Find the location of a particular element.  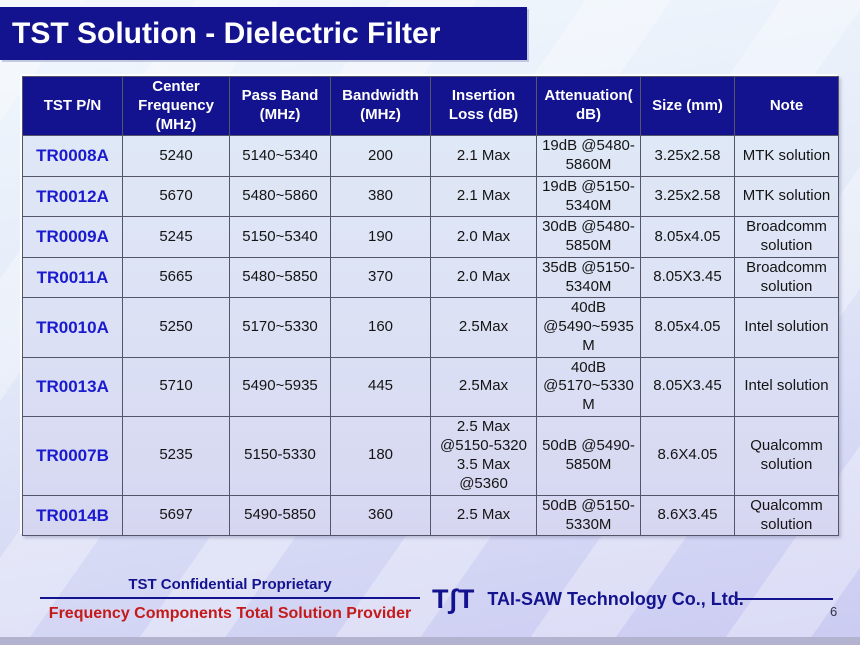

cell-pass-band: 5150-5330 is located at coordinates (280, 455).